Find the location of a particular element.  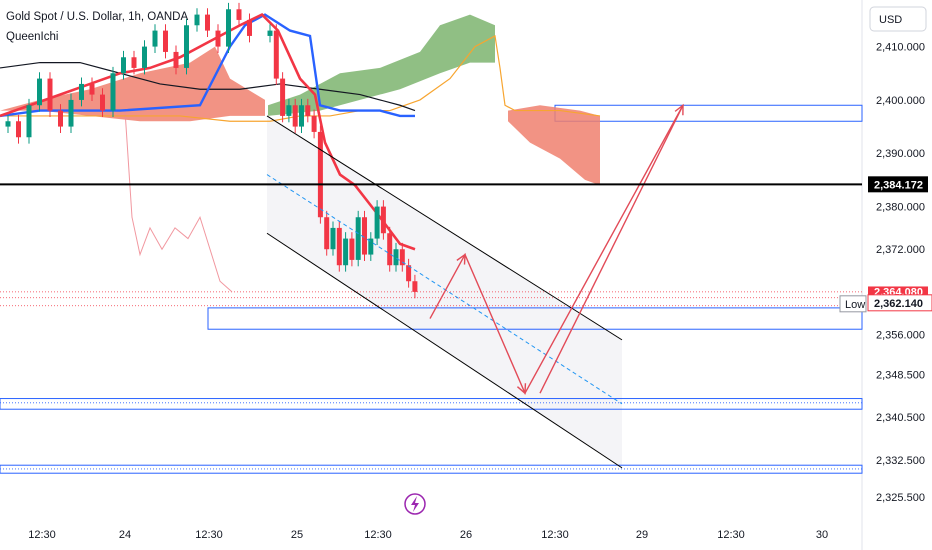

price-tick-label: 2,410.000 is located at coordinates (900, 48).